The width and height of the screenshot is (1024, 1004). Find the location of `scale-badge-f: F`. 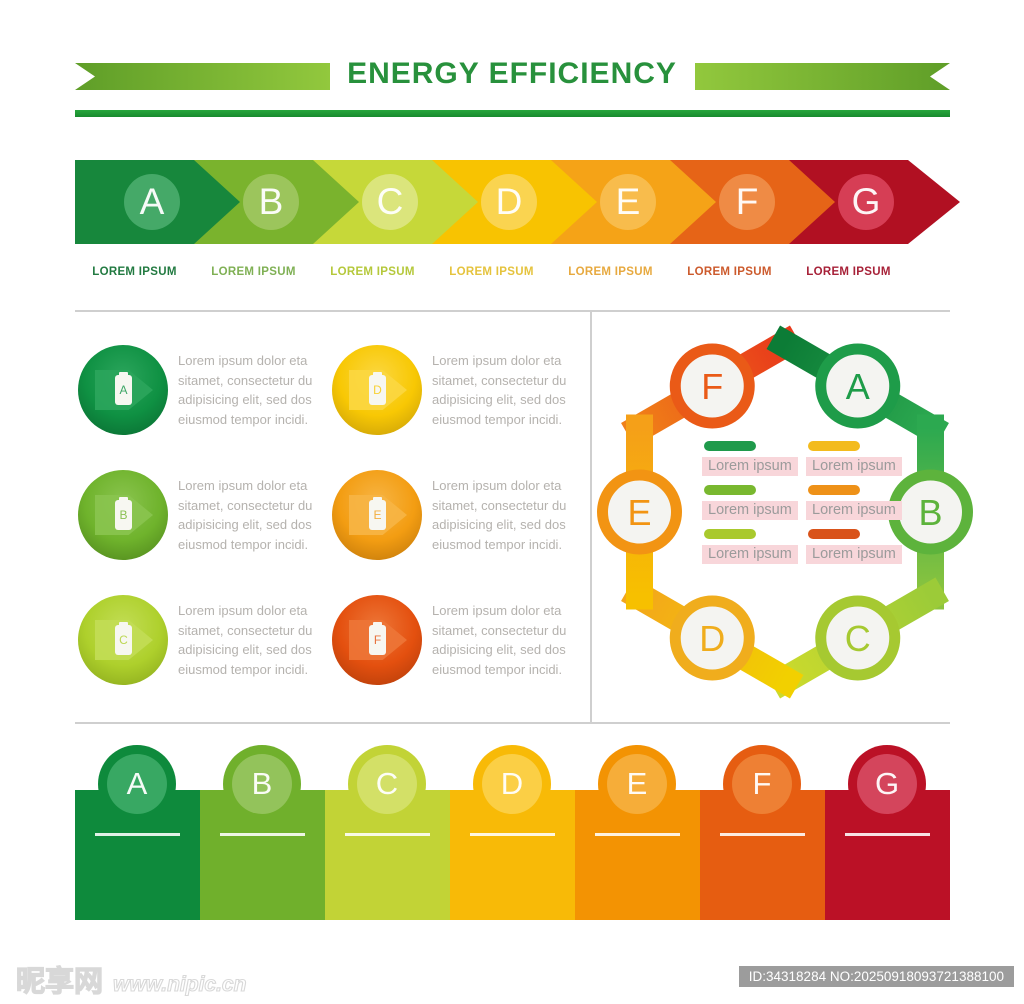

scale-badge-f: F is located at coordinates (747, 202).